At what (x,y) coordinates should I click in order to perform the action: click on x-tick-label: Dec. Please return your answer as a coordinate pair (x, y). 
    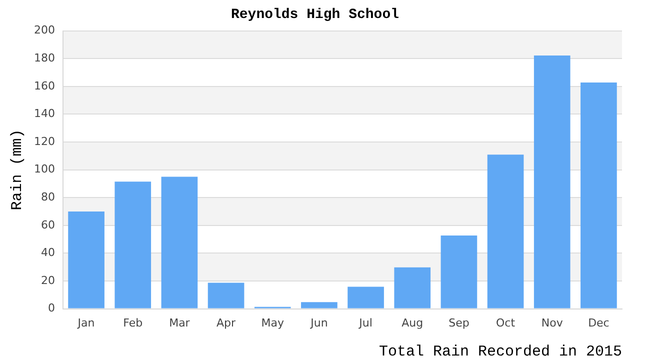
    Looking at the image, I should click on (599, 323).